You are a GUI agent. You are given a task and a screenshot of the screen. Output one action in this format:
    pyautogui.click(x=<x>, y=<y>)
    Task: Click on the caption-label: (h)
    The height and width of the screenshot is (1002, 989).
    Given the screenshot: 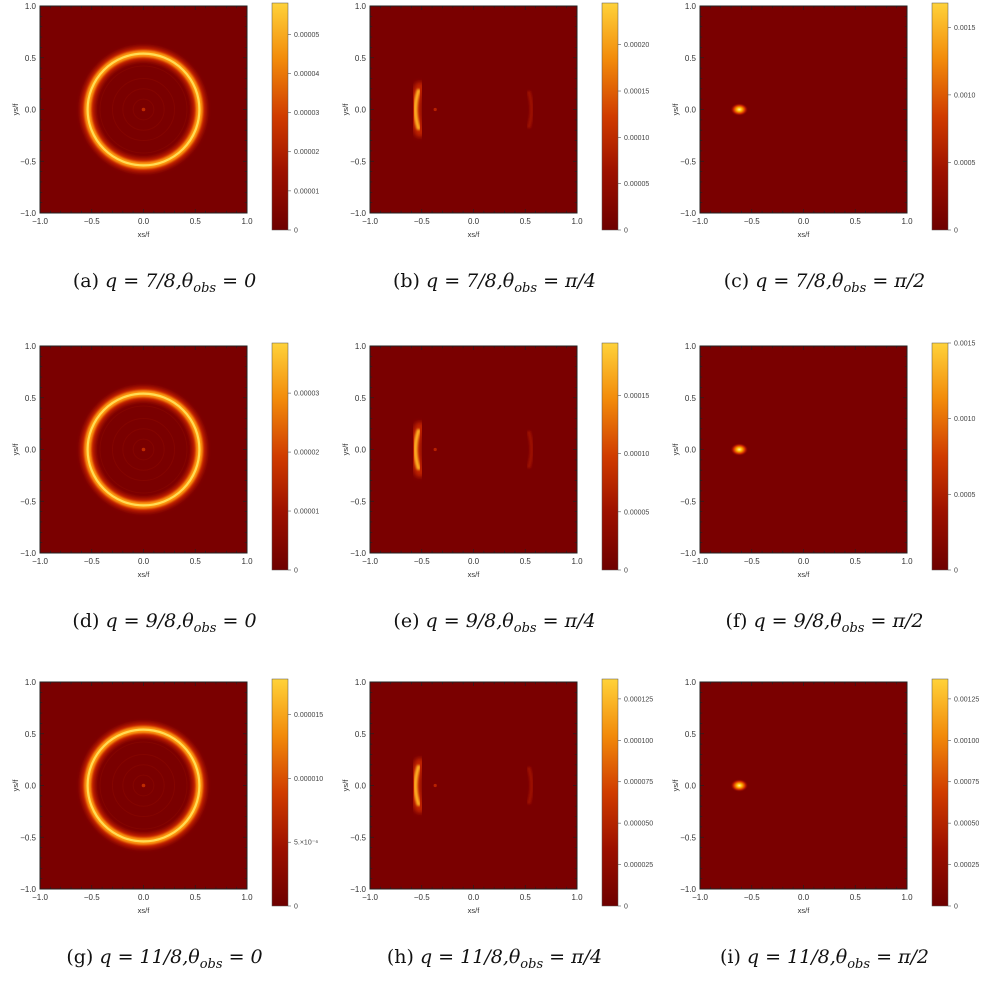 What is the action you would take?
    pyautogui.click(x=403, y=957)
    